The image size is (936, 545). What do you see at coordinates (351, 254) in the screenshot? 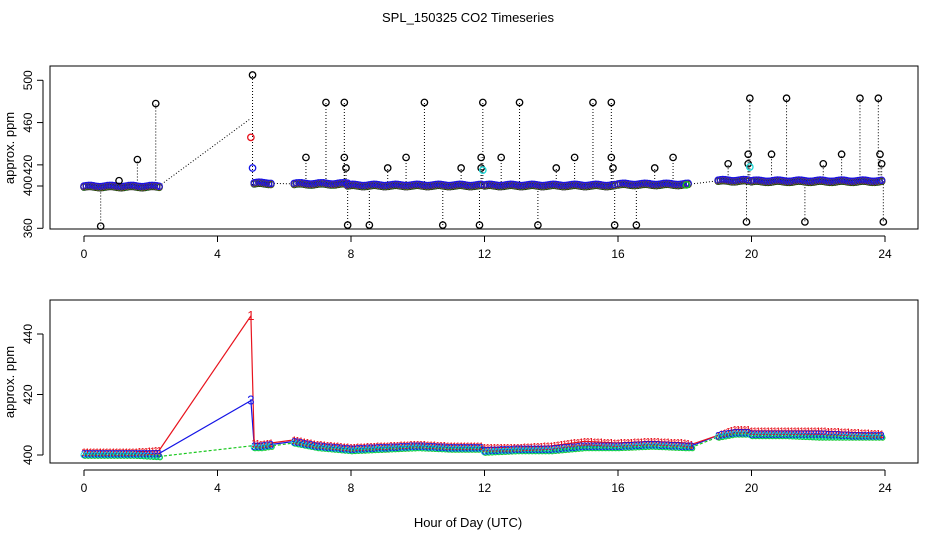
I see `top-x-tick-label: 8` at bounding box center [351, 254].